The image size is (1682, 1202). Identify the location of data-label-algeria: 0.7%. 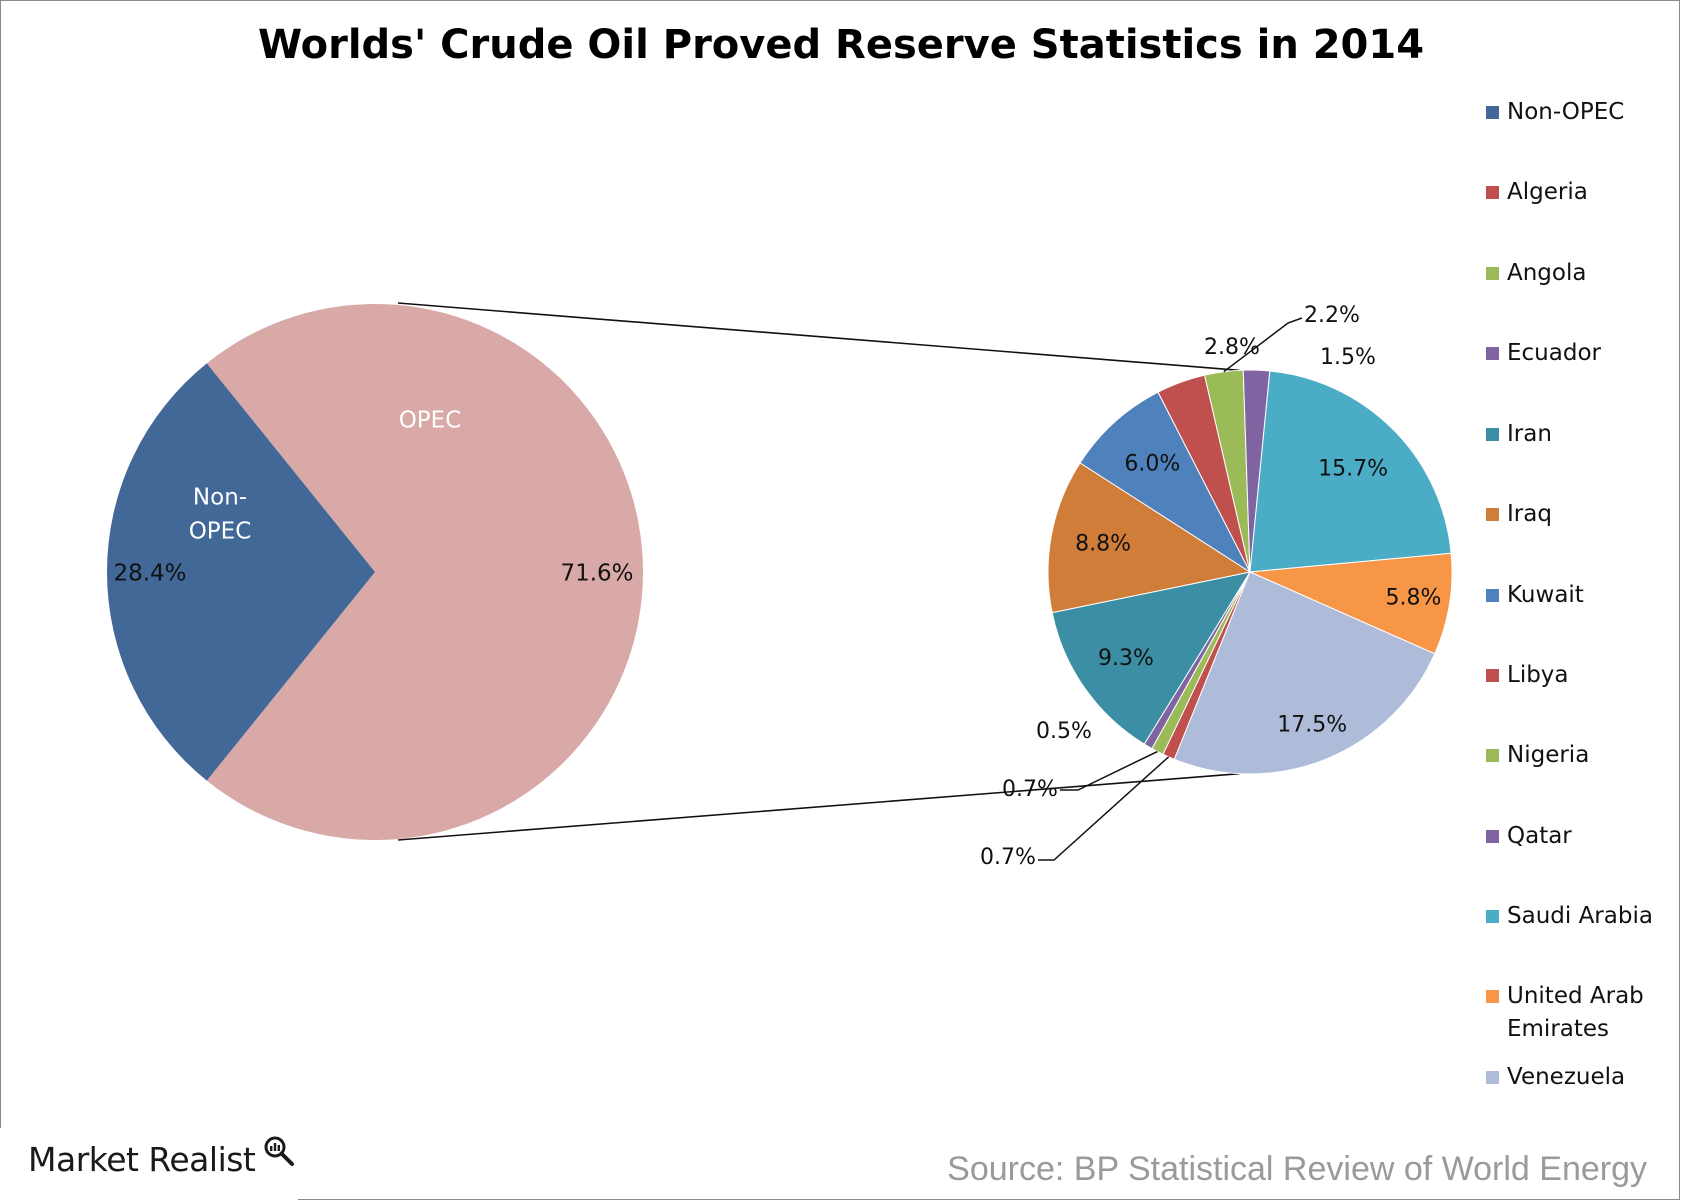
(1008, 857).